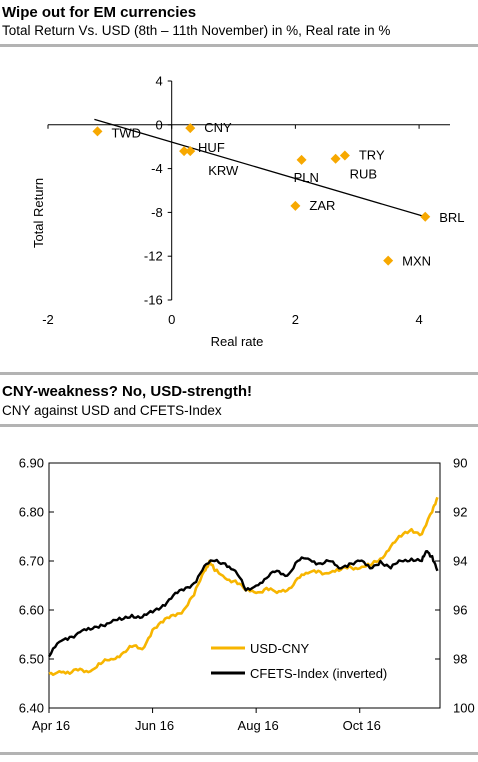 The image size is (478, 762). What do you see at coordinates (31, 659) in the screenshot?
I see `left-tick-label: 6.50` at bounding box center [31, 659].